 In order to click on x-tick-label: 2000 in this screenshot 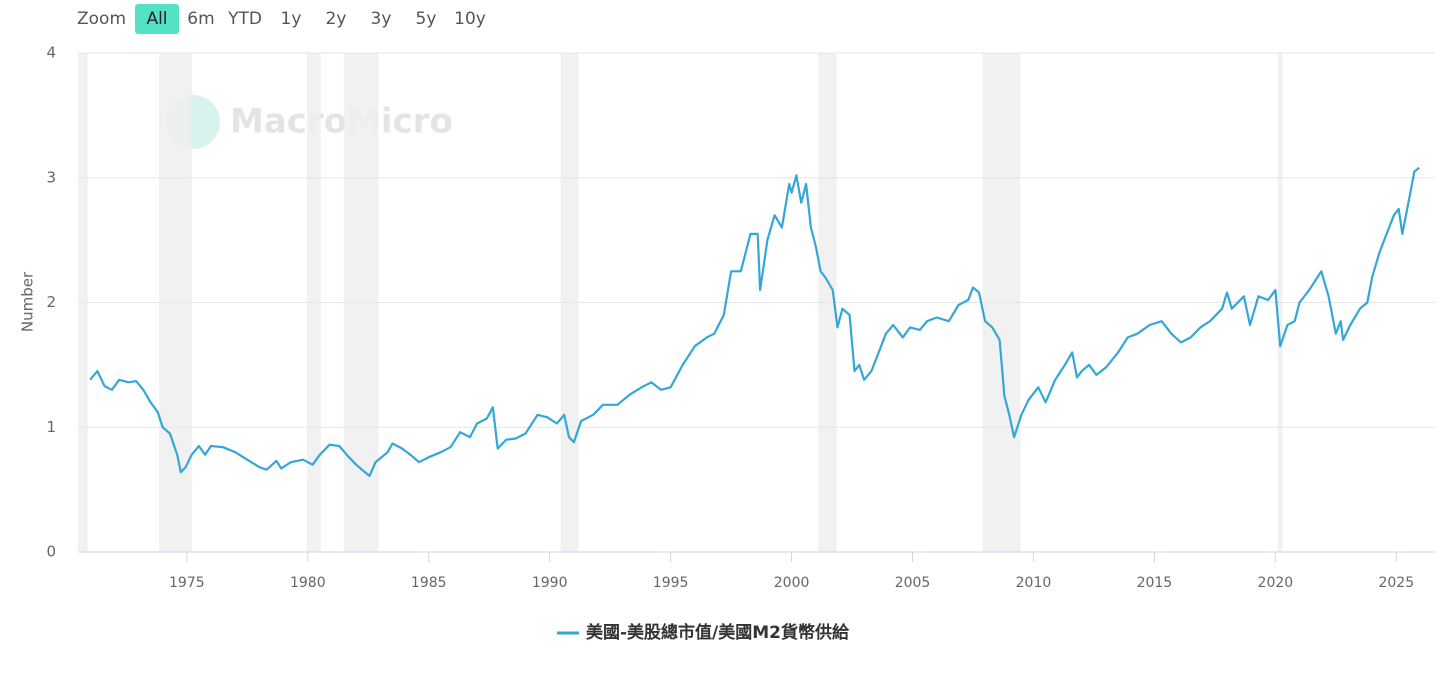, I will do `click(792, 583)`.